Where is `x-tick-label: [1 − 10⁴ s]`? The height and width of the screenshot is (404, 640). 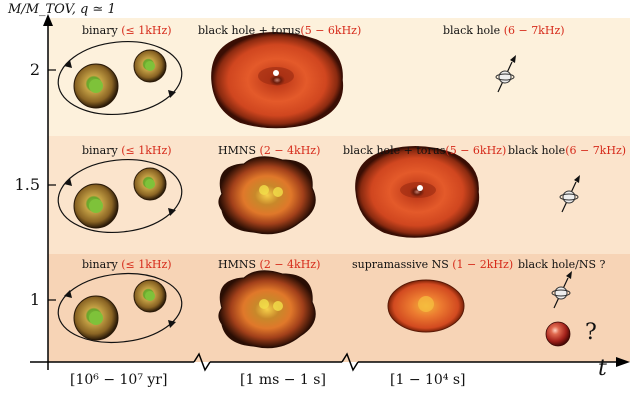
x-tick-label: [1 − 10⁴ s] is located at coordinates (428, 380).